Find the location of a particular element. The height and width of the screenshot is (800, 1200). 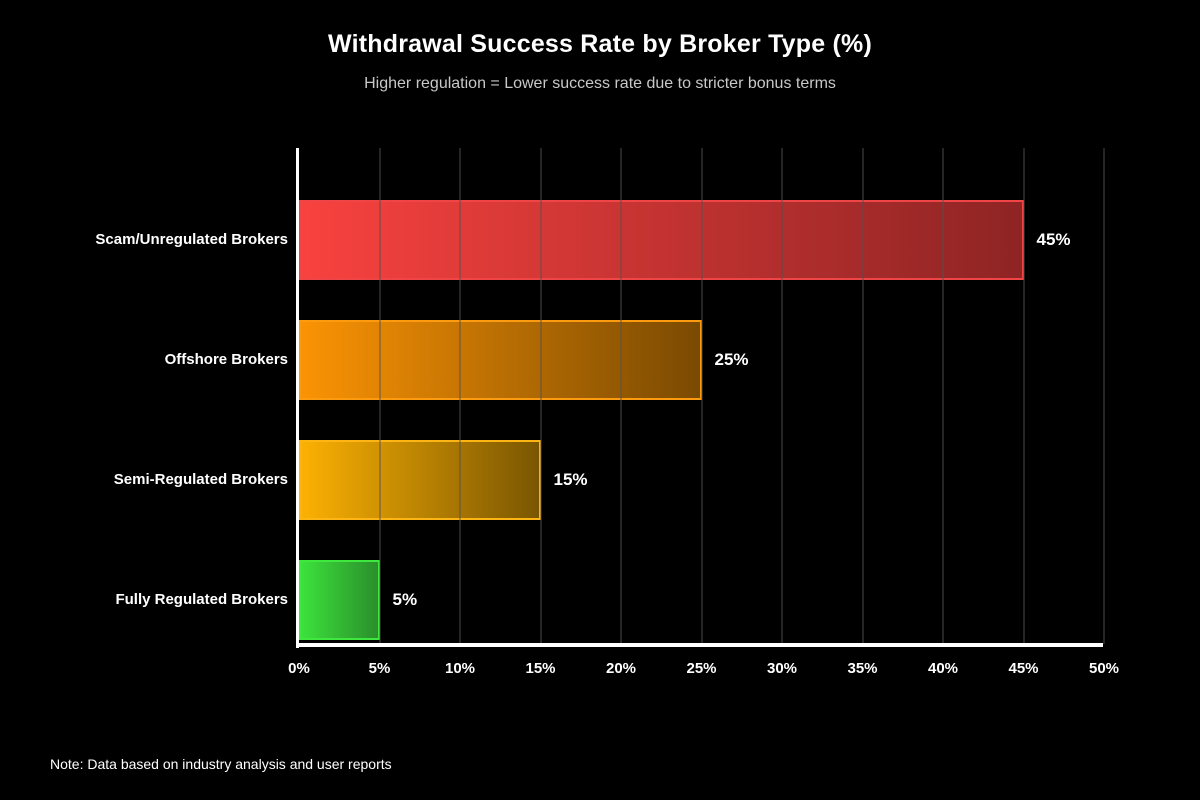

x-tick-label: 25% is located at coordinates (701, 668).